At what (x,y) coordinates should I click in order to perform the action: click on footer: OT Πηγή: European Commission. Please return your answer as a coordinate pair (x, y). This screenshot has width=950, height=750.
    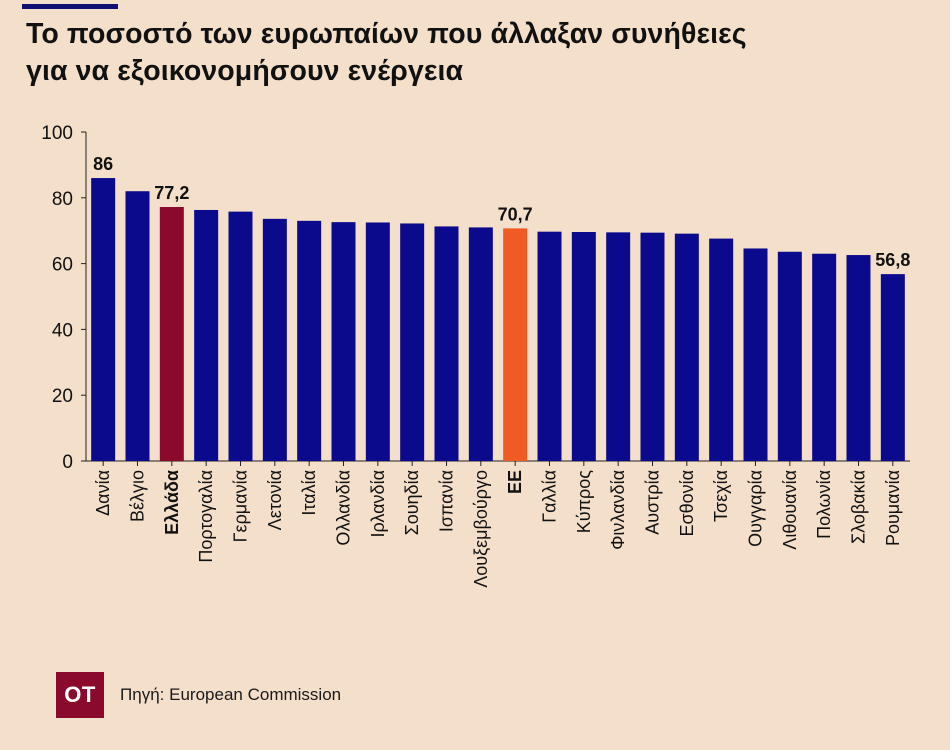
    Looking at the image, I should click on (198, 695).